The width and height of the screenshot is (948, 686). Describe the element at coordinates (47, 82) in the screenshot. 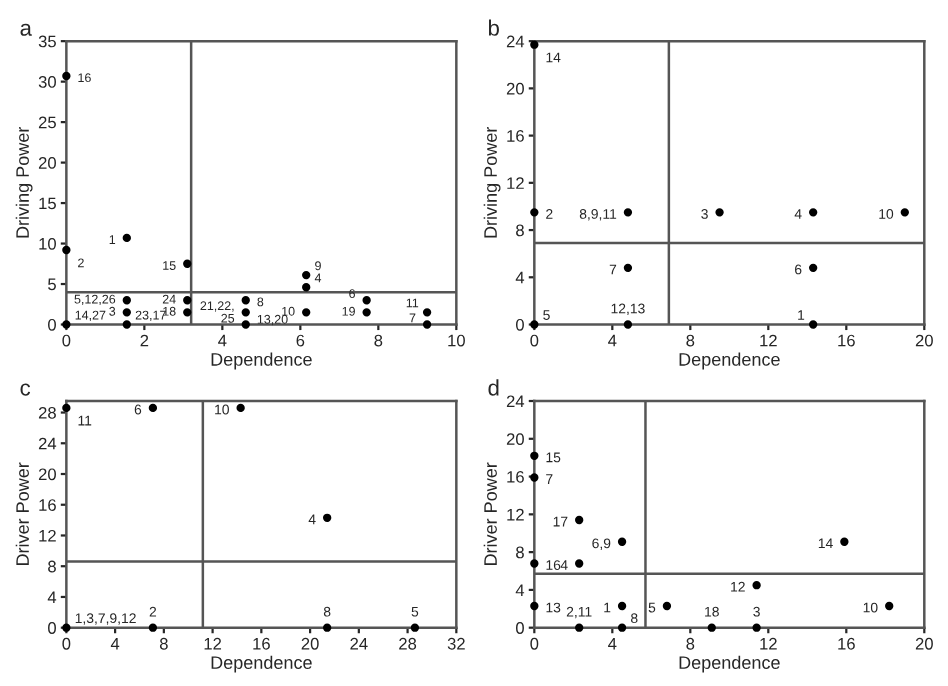

I see `y-tick-label: 30` at that location.